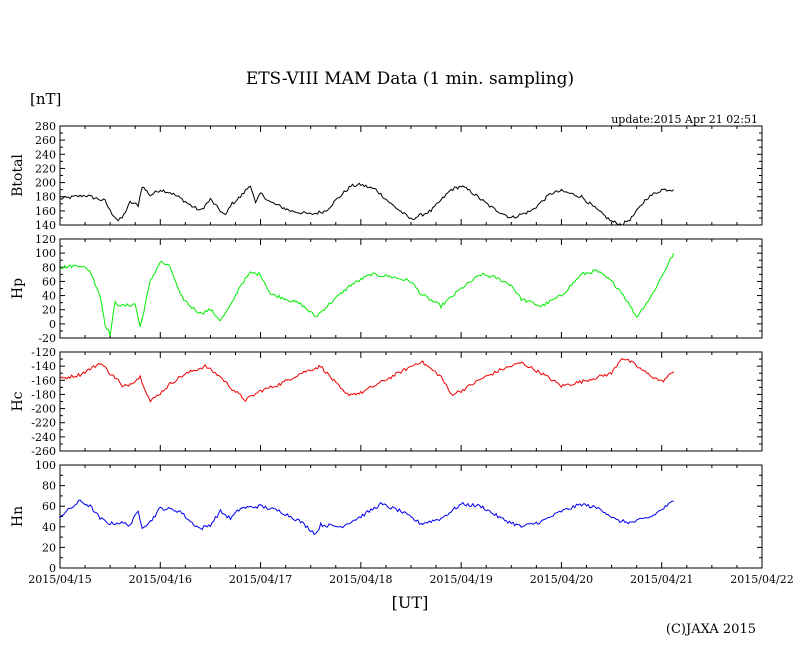  What do you see at coordinates (43, 409) in the screenshot?
I see `y-tick-label: -200` at bounding box center [43, 409].